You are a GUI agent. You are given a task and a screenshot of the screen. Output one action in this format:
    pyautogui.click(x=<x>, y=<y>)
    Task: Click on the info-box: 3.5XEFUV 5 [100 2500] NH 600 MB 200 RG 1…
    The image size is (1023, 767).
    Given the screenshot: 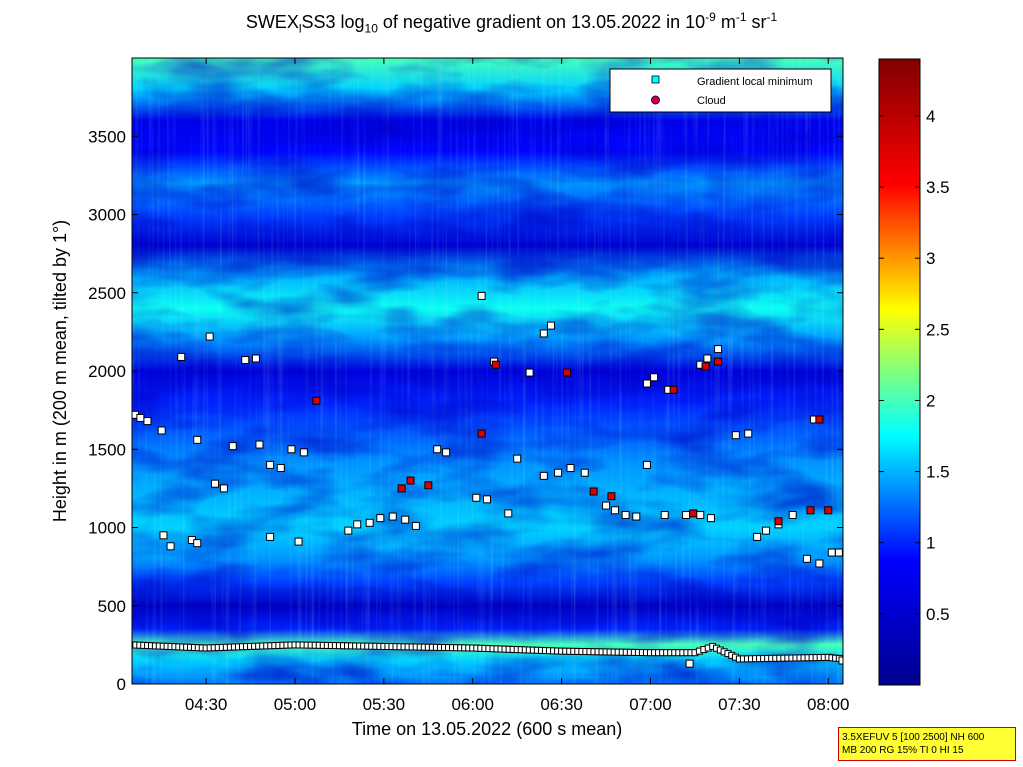 What is the action you would take?
    pyautogui.click(x=927, y=744)
    